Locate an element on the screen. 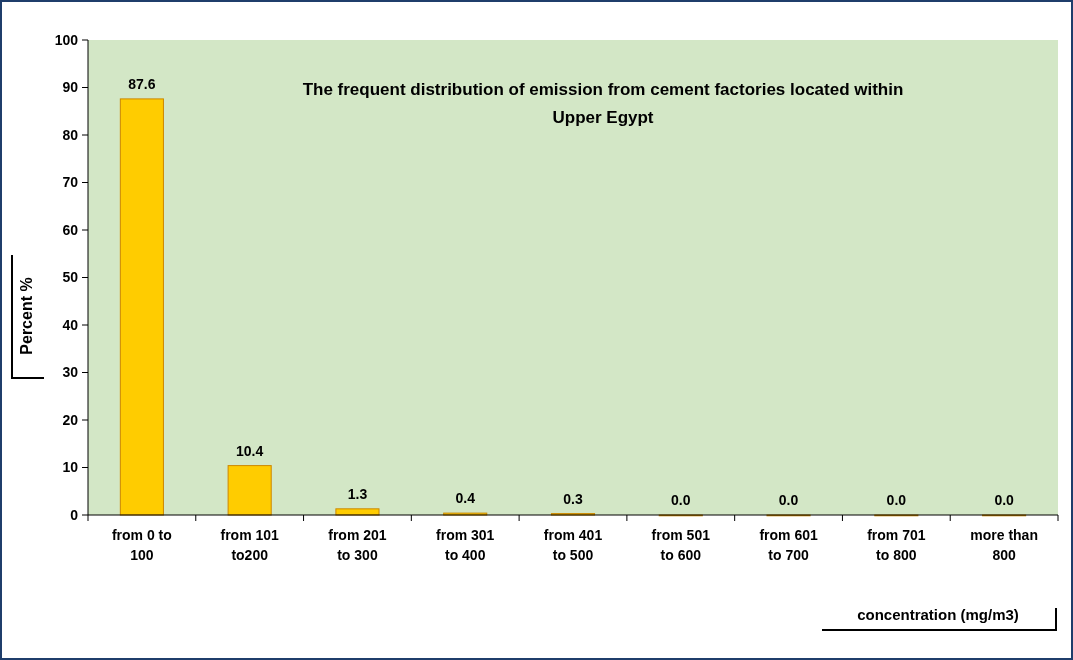 The image size is (1073, 660). x-tick-label: from 401 to 500 is located at coordinates (573, 545).